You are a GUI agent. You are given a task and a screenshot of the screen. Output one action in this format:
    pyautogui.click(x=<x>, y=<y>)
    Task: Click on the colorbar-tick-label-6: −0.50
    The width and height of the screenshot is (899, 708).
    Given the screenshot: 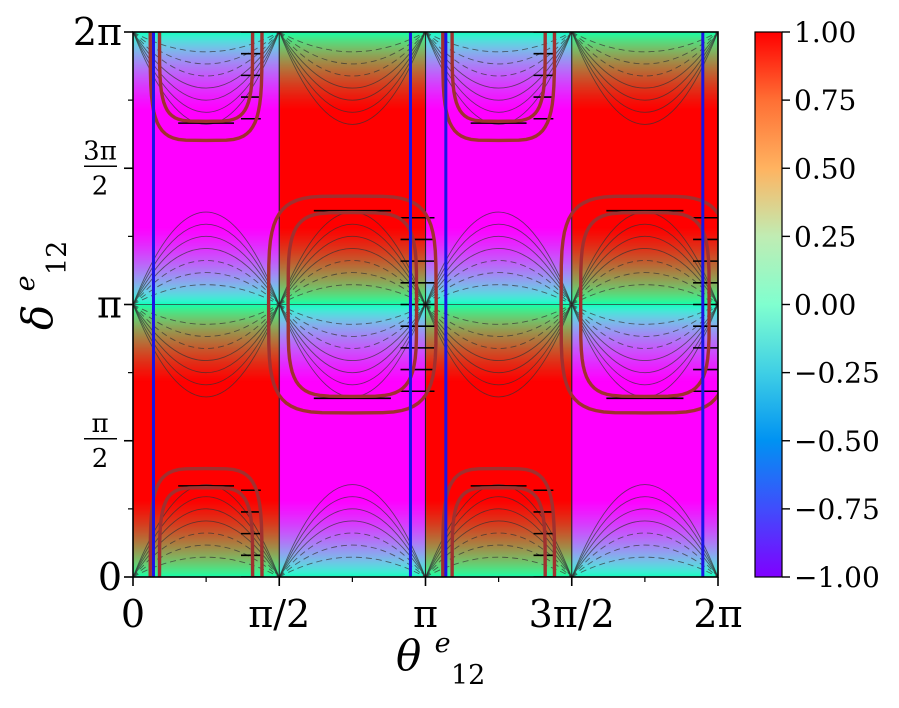 What is the action you would take?
    pyautogui.click(x=837, y=441)
    